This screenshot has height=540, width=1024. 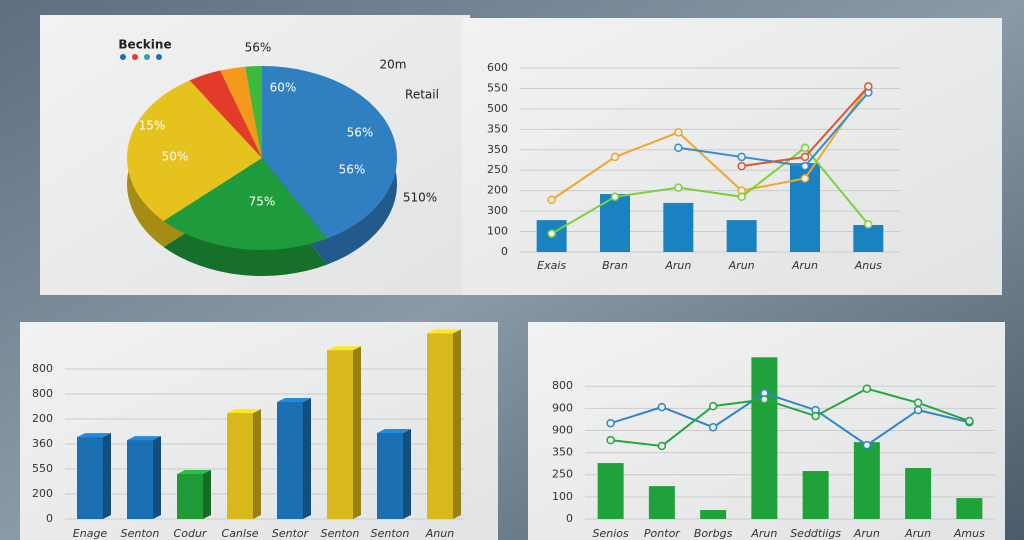 What do you see at coordinates (240, 533) in the screenshot?
I see `x-tick-label: Canlse` at bounding box center [240, 533].